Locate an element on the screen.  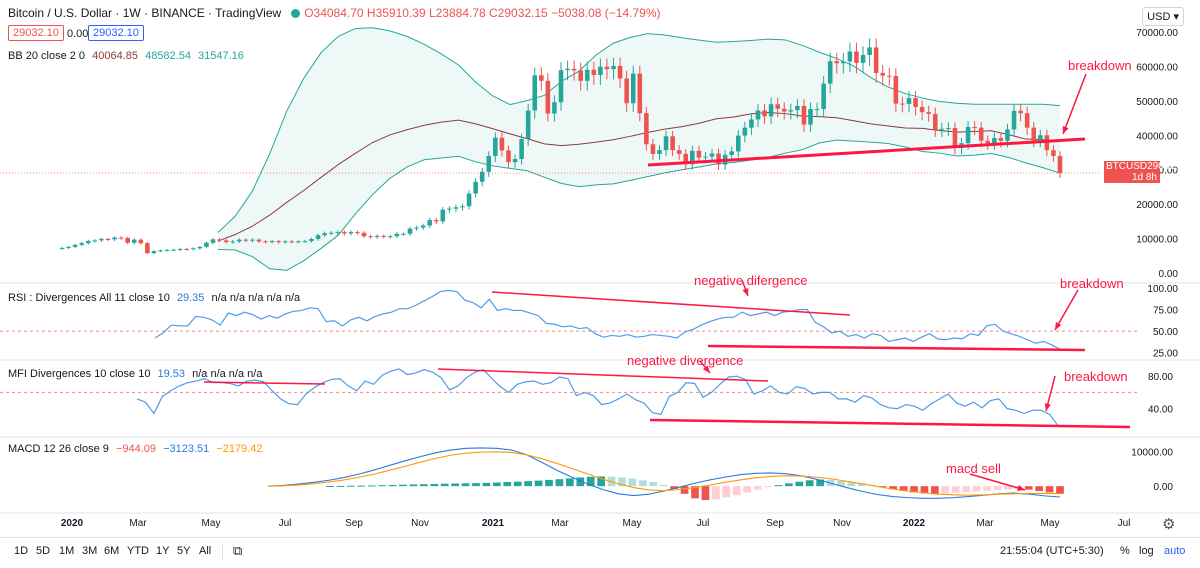
timeframe-6m: 6M is located at coordinates (112, 551).